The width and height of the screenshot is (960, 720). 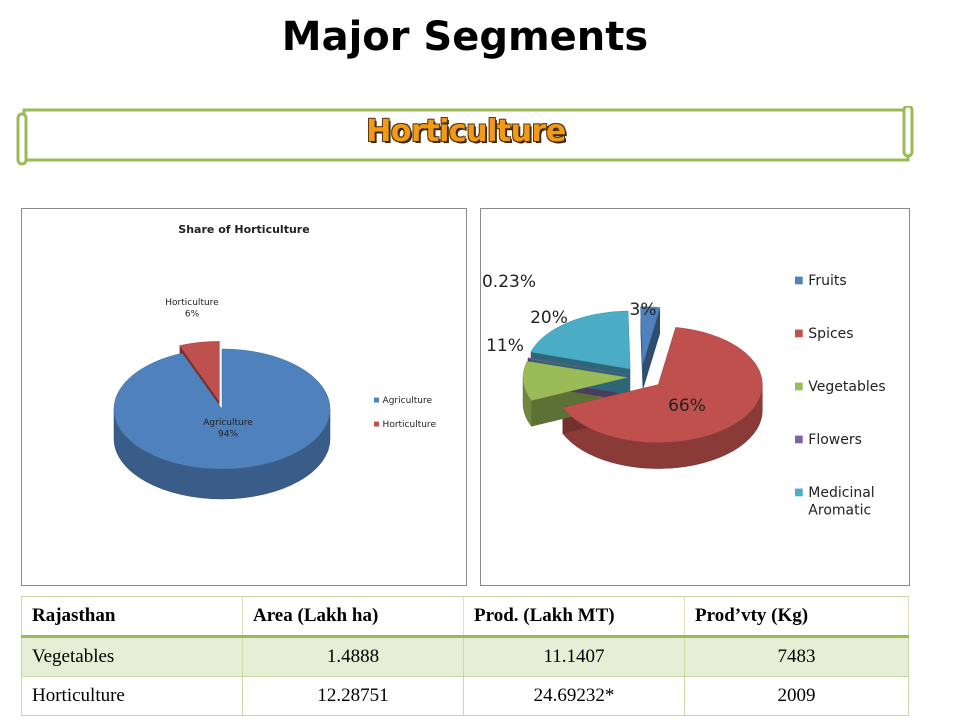 What do you see at coordinates (466, 131) in the screenshot?
I see `banner-title: Horticulture` at bounding box center [466, 131].